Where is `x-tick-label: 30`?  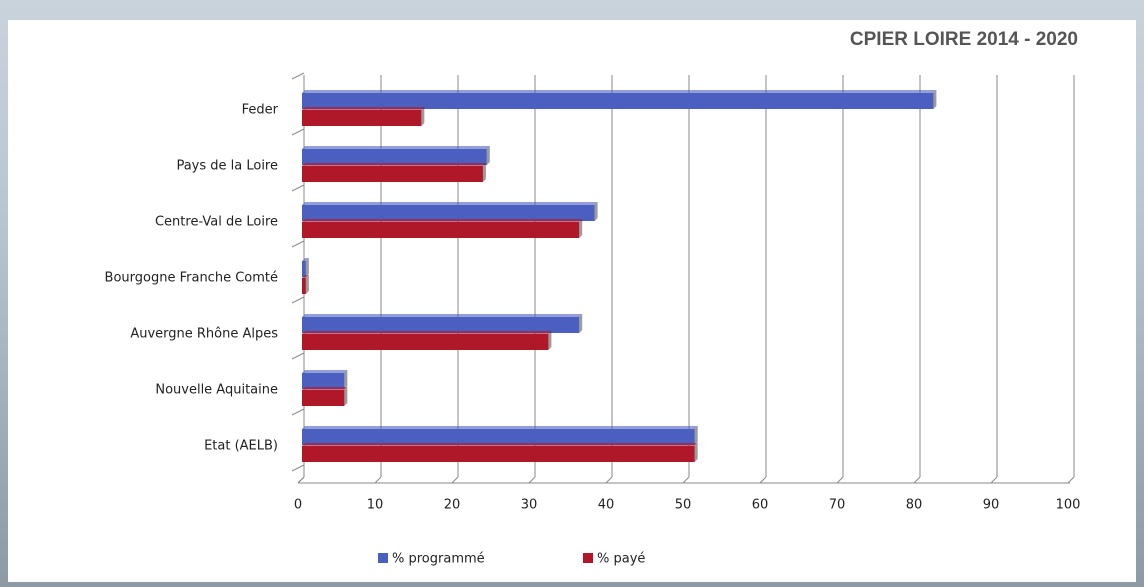
x-tick-label: 30 is located at coordinates (529, 505).